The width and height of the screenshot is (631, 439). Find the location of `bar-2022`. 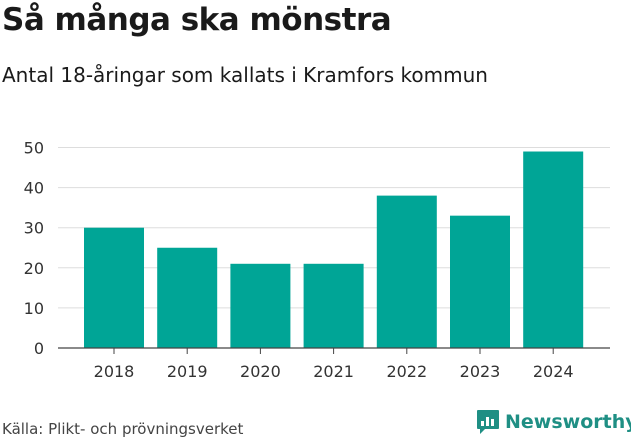

bar-2022 is located at coordinates (406, 271).